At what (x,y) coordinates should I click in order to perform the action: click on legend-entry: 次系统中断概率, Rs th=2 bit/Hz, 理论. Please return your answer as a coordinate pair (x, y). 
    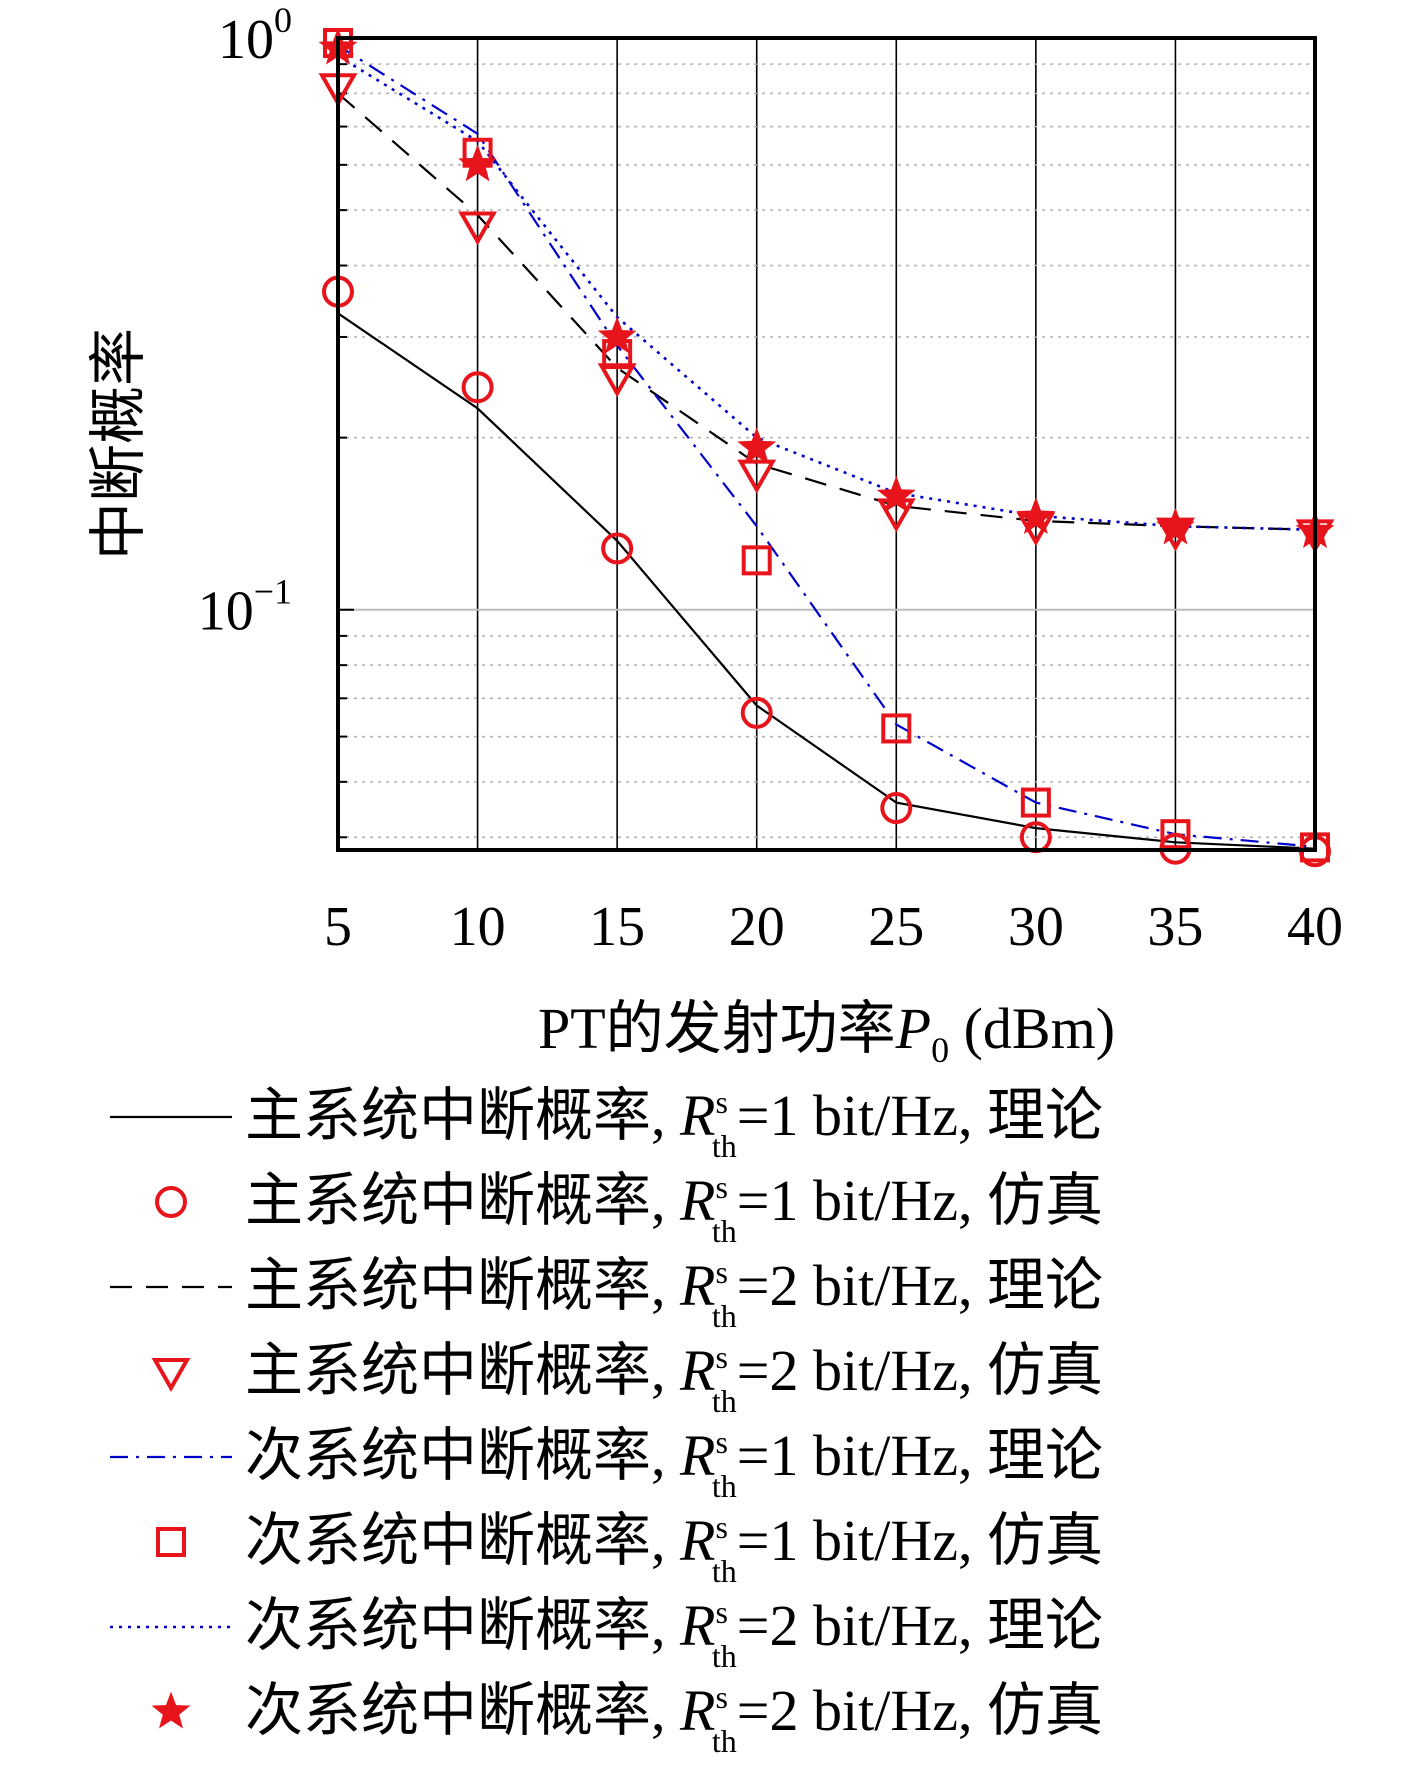
    Looking at the image, I should click on (606, 1633).